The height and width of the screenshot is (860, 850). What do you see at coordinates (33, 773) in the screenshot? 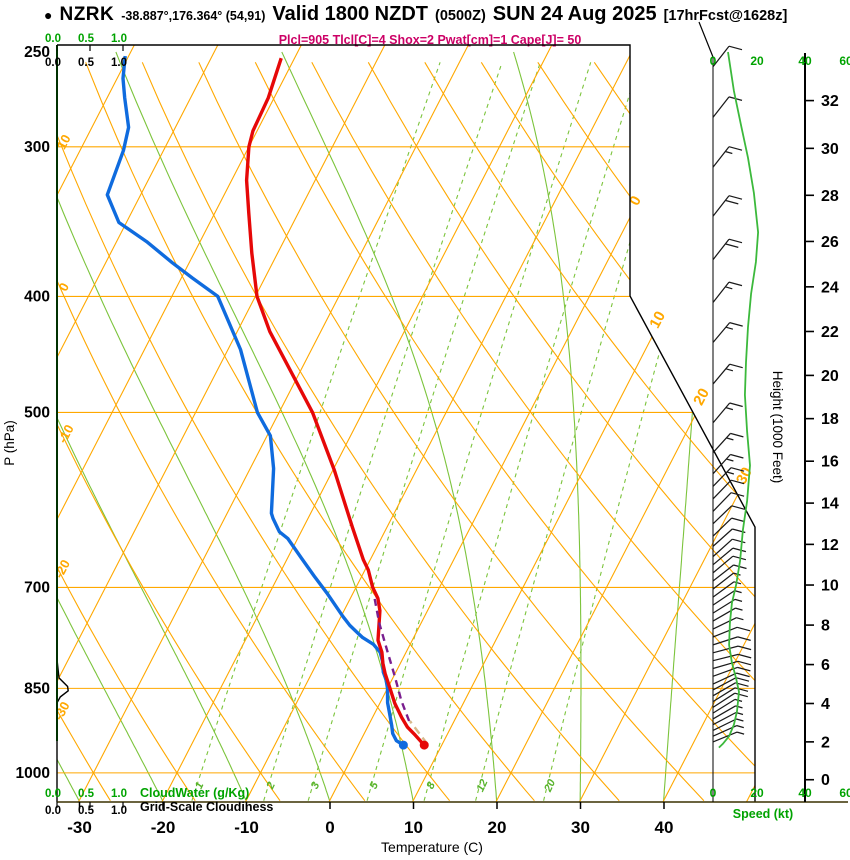
I see `pressure-tick-label: 1000` at bounding box center [33, 773].